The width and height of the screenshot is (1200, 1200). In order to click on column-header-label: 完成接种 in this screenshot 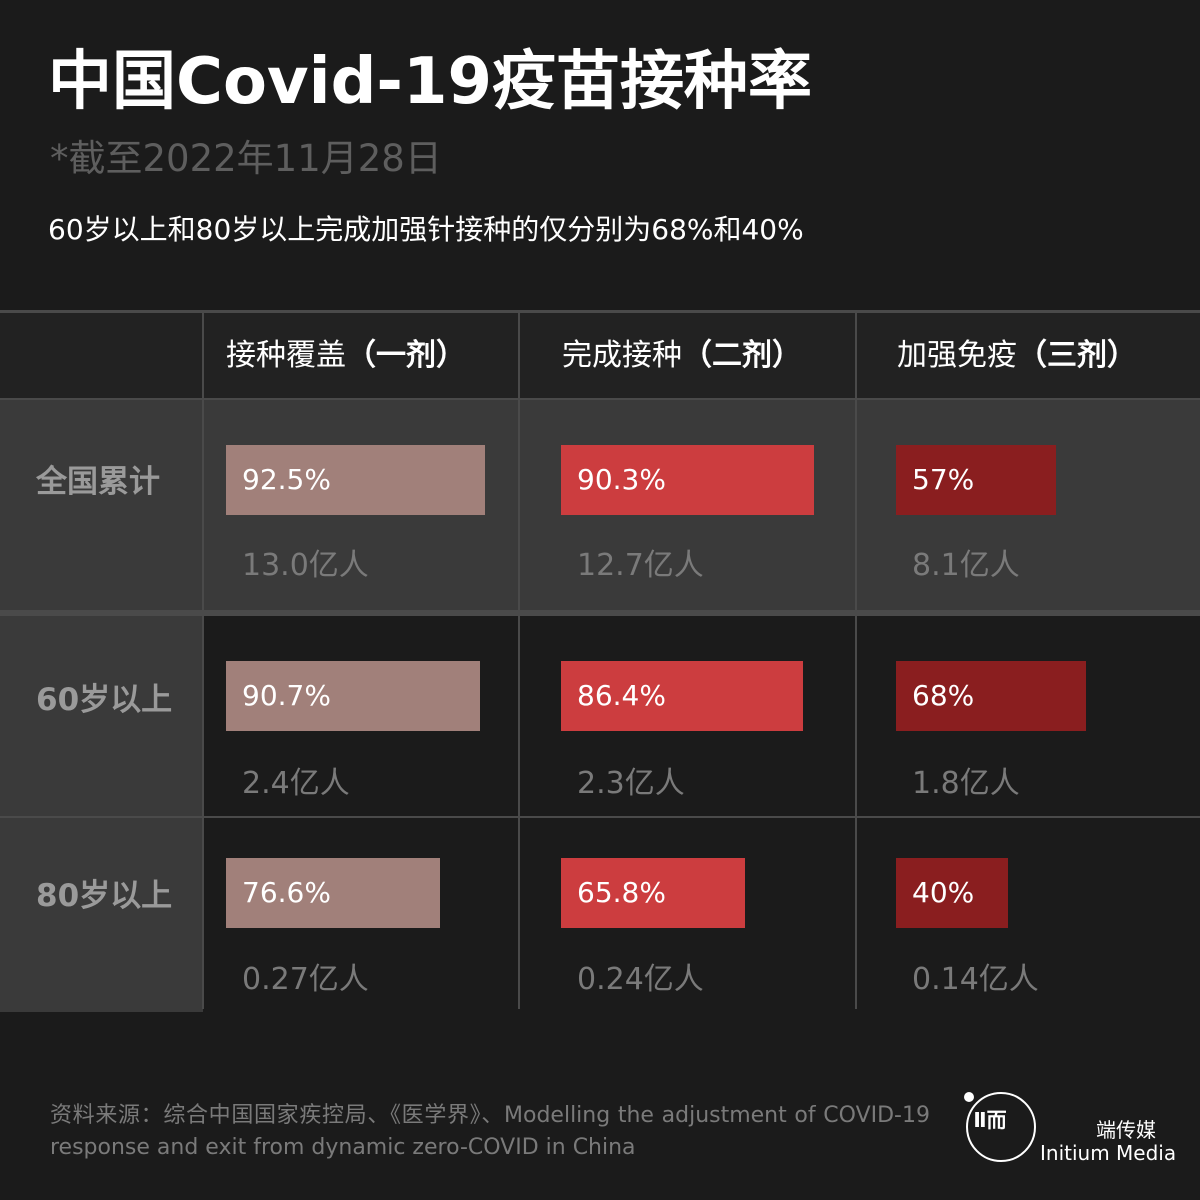, I will do `click(622, 355)`.